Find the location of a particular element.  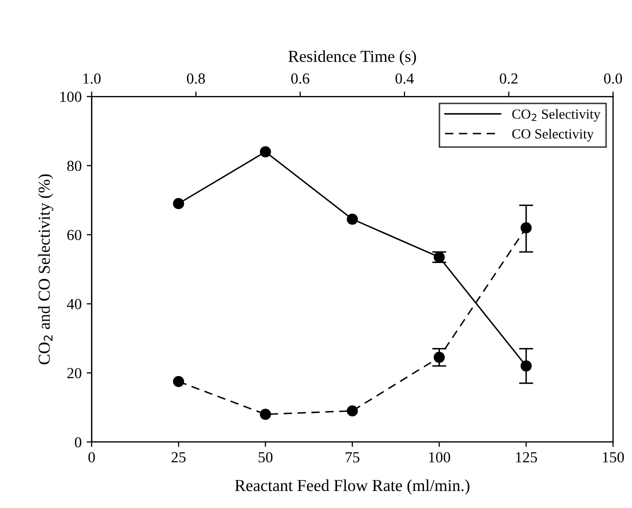

x2-axis-title: Residence Time (s) is located at coordinates (352, 58).